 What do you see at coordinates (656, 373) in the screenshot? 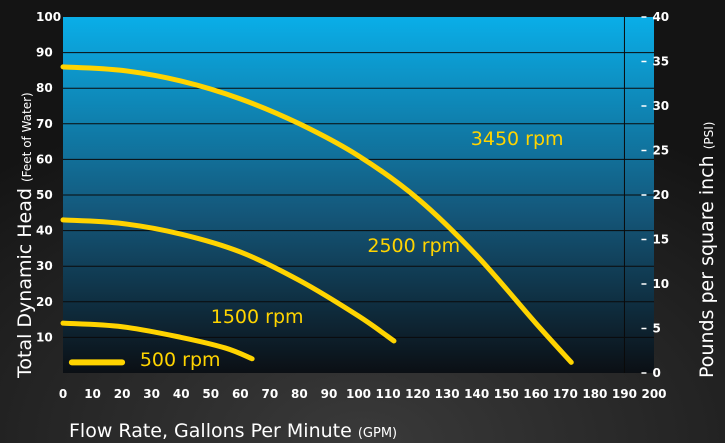
I see `y2-tick-label: 0` at bounding box center [656, 373].